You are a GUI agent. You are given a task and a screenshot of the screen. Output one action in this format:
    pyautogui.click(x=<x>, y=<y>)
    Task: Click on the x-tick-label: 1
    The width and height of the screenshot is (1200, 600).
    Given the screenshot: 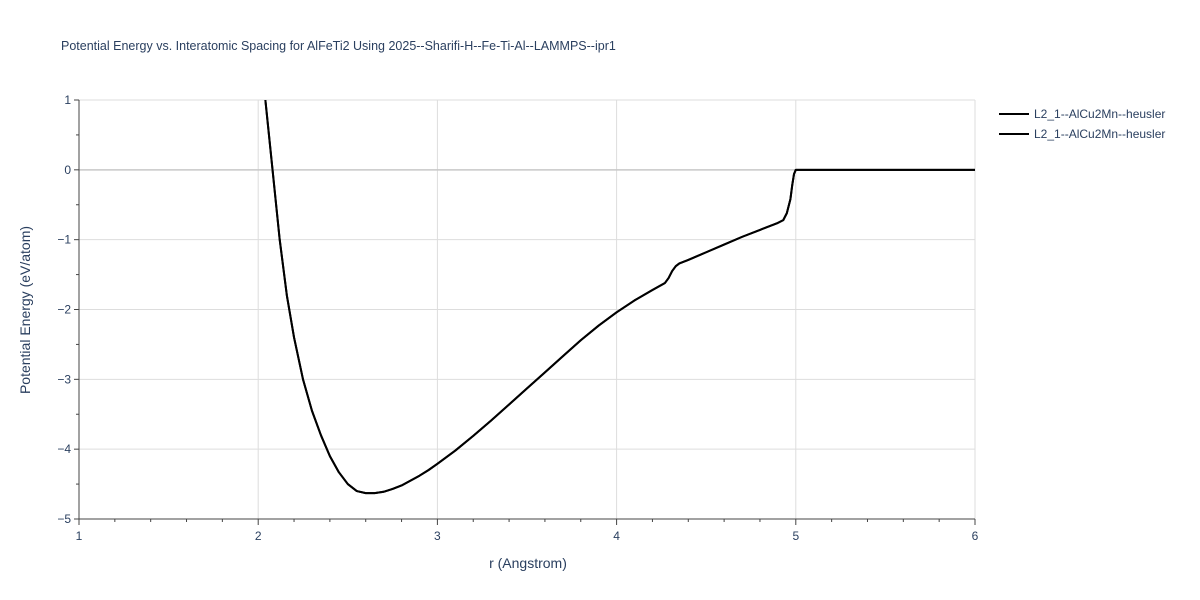 What is the action you would take?
    pyautogui.click(x=79, y=536)
    